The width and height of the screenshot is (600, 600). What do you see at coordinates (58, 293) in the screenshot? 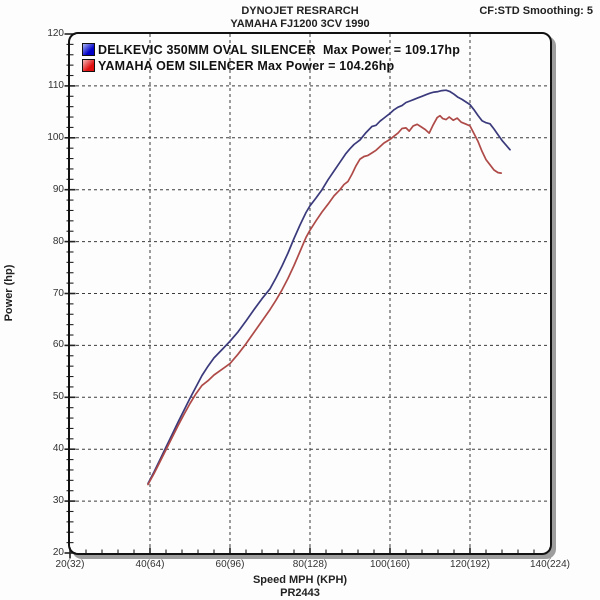
I see `y-tick-label-70: 70` at bounding box center [58, 293].